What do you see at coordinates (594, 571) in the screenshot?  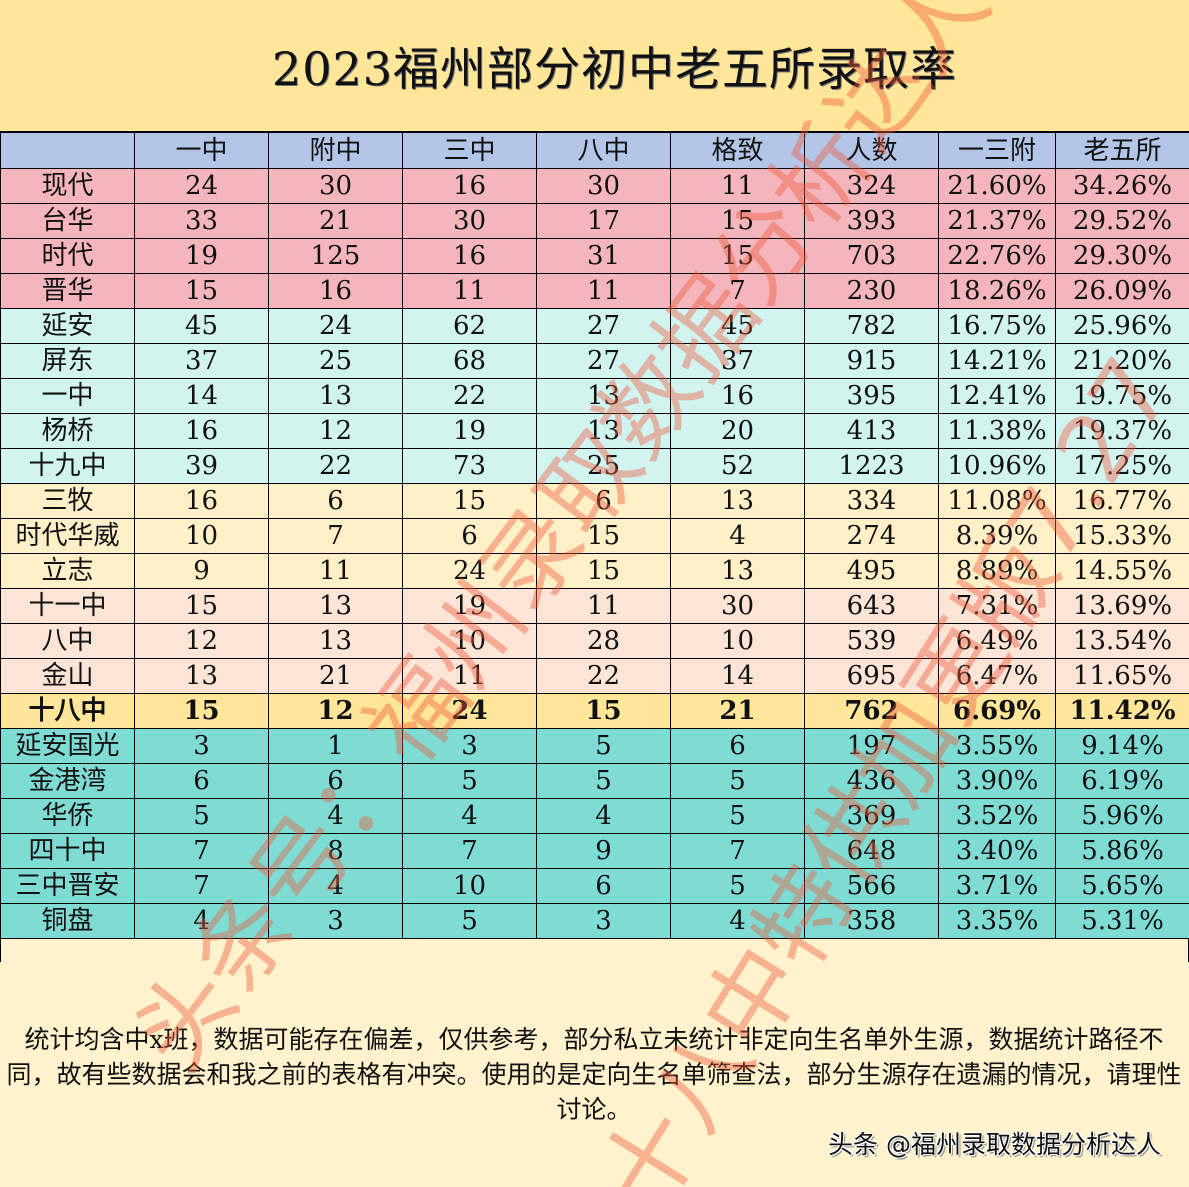 I see `table-row: 立志 9 11 24 15 13 495 8.89% 14.55%` at bounding box center [594, 571].